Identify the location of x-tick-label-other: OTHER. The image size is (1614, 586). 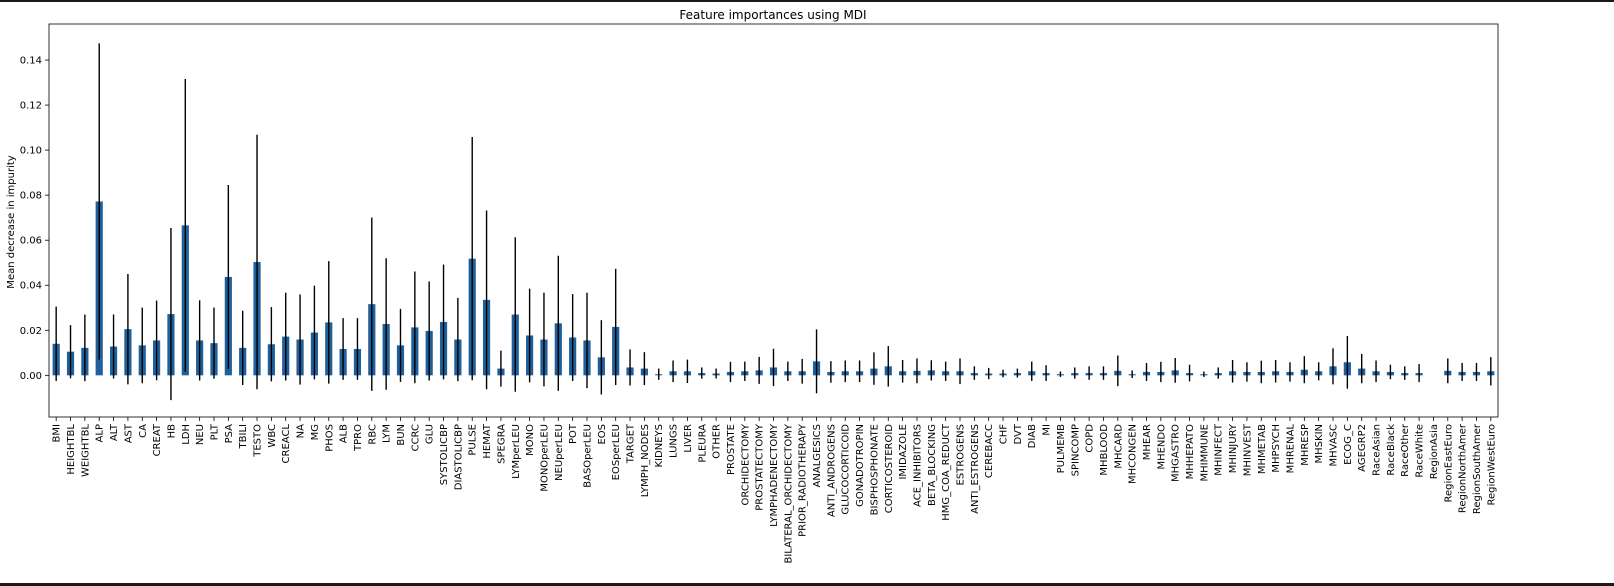
(717, 441).